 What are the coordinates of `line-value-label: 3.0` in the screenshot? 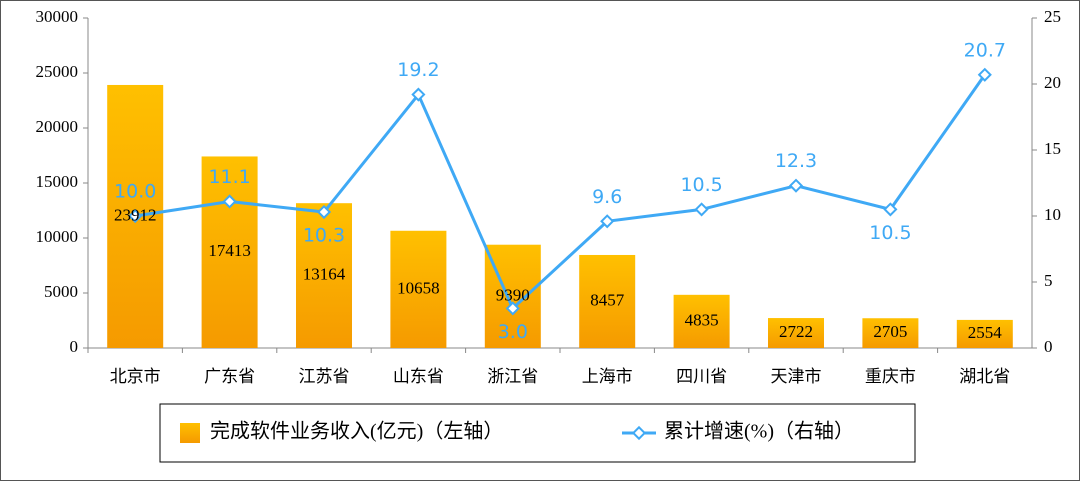 It's located at (513, 332).